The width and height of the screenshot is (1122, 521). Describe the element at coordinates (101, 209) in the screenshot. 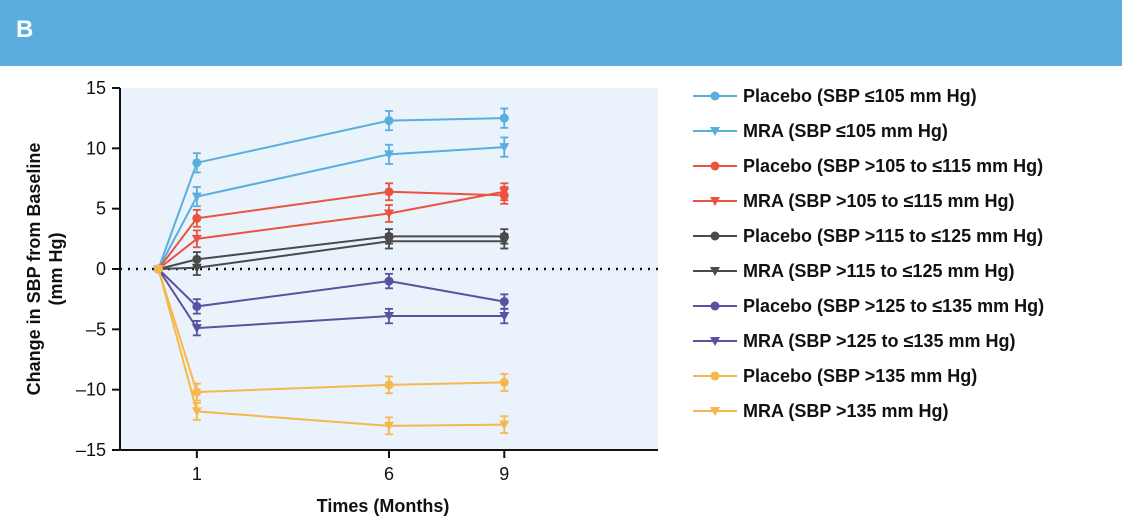

I see `y-tick-label: 5` at that location.